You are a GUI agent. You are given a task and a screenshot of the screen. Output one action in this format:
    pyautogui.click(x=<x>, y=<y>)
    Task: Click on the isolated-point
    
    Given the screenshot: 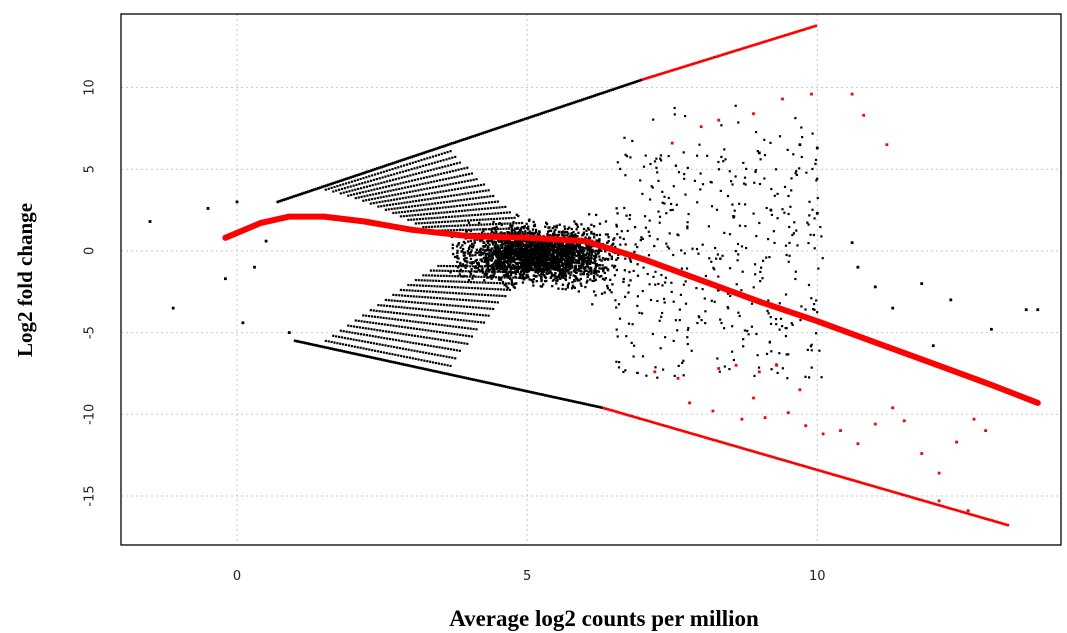 What is the action you would take?
    pyautogui.click(x=875, y=287)
    